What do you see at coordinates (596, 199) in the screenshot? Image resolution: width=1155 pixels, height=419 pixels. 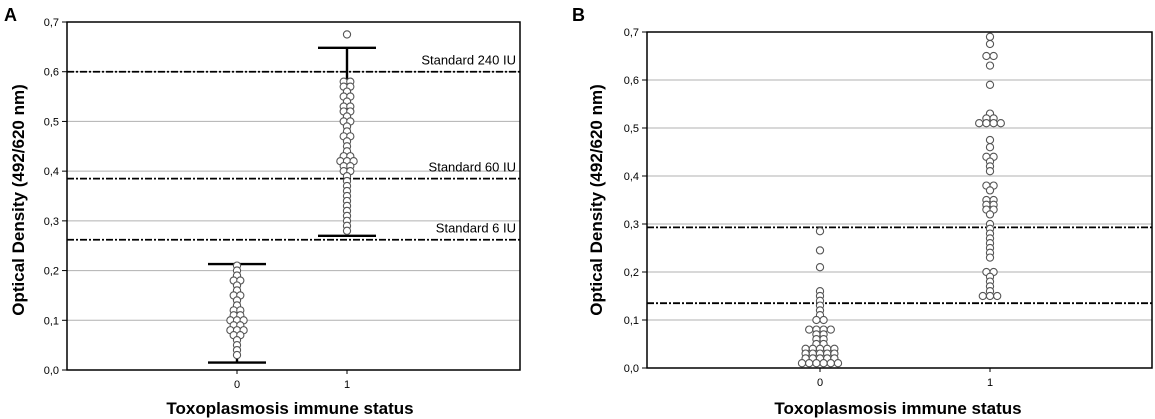 I see `panel-b-y-axis-label: Optical Density (492/620 nm)` at bounding box center [596, 199].